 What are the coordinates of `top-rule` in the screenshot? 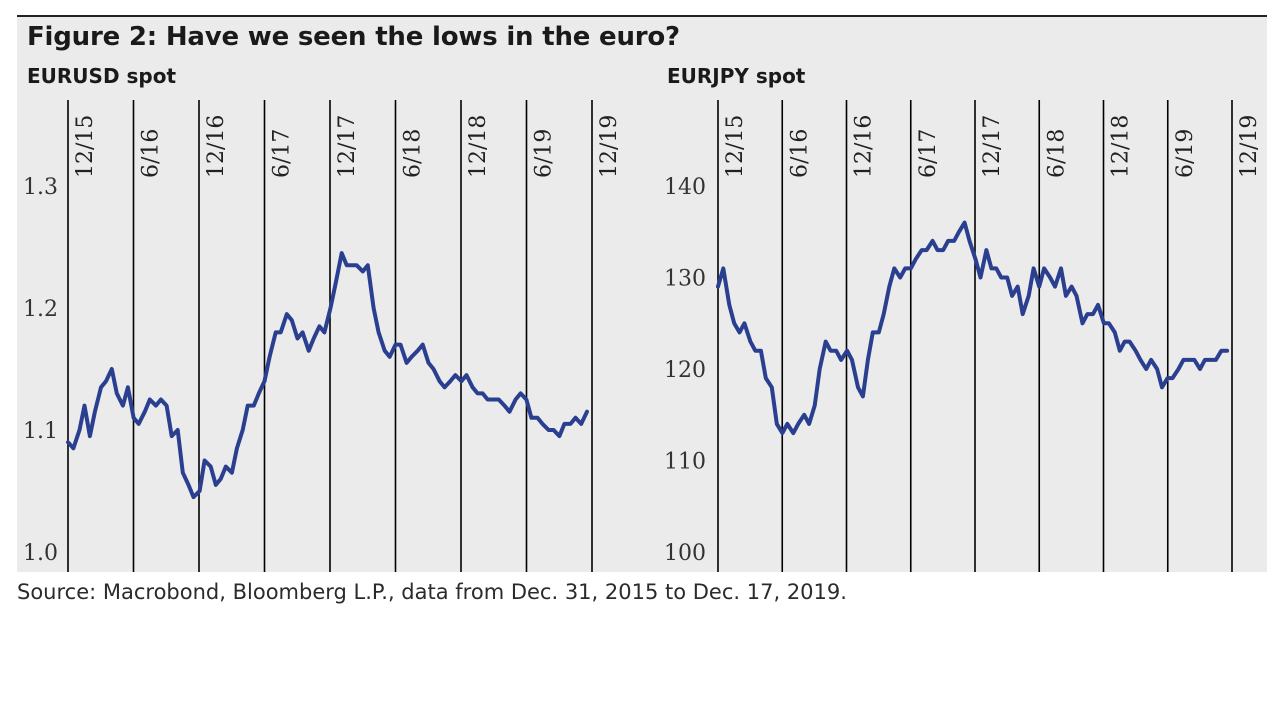 It's located at (642, 16).